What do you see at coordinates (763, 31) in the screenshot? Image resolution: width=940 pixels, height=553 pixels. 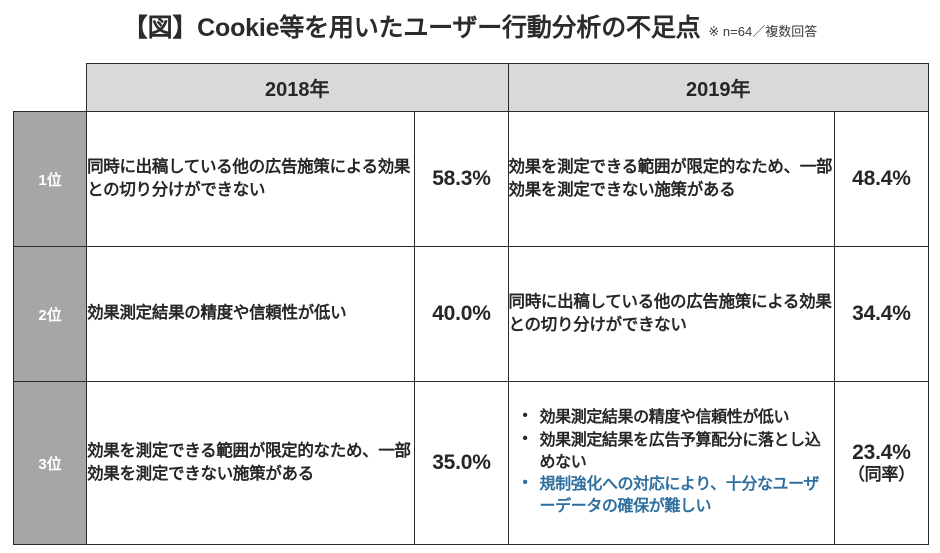 I see `sample-size-note: ※ n=64／複数回答` at bounding box center [763, 31].